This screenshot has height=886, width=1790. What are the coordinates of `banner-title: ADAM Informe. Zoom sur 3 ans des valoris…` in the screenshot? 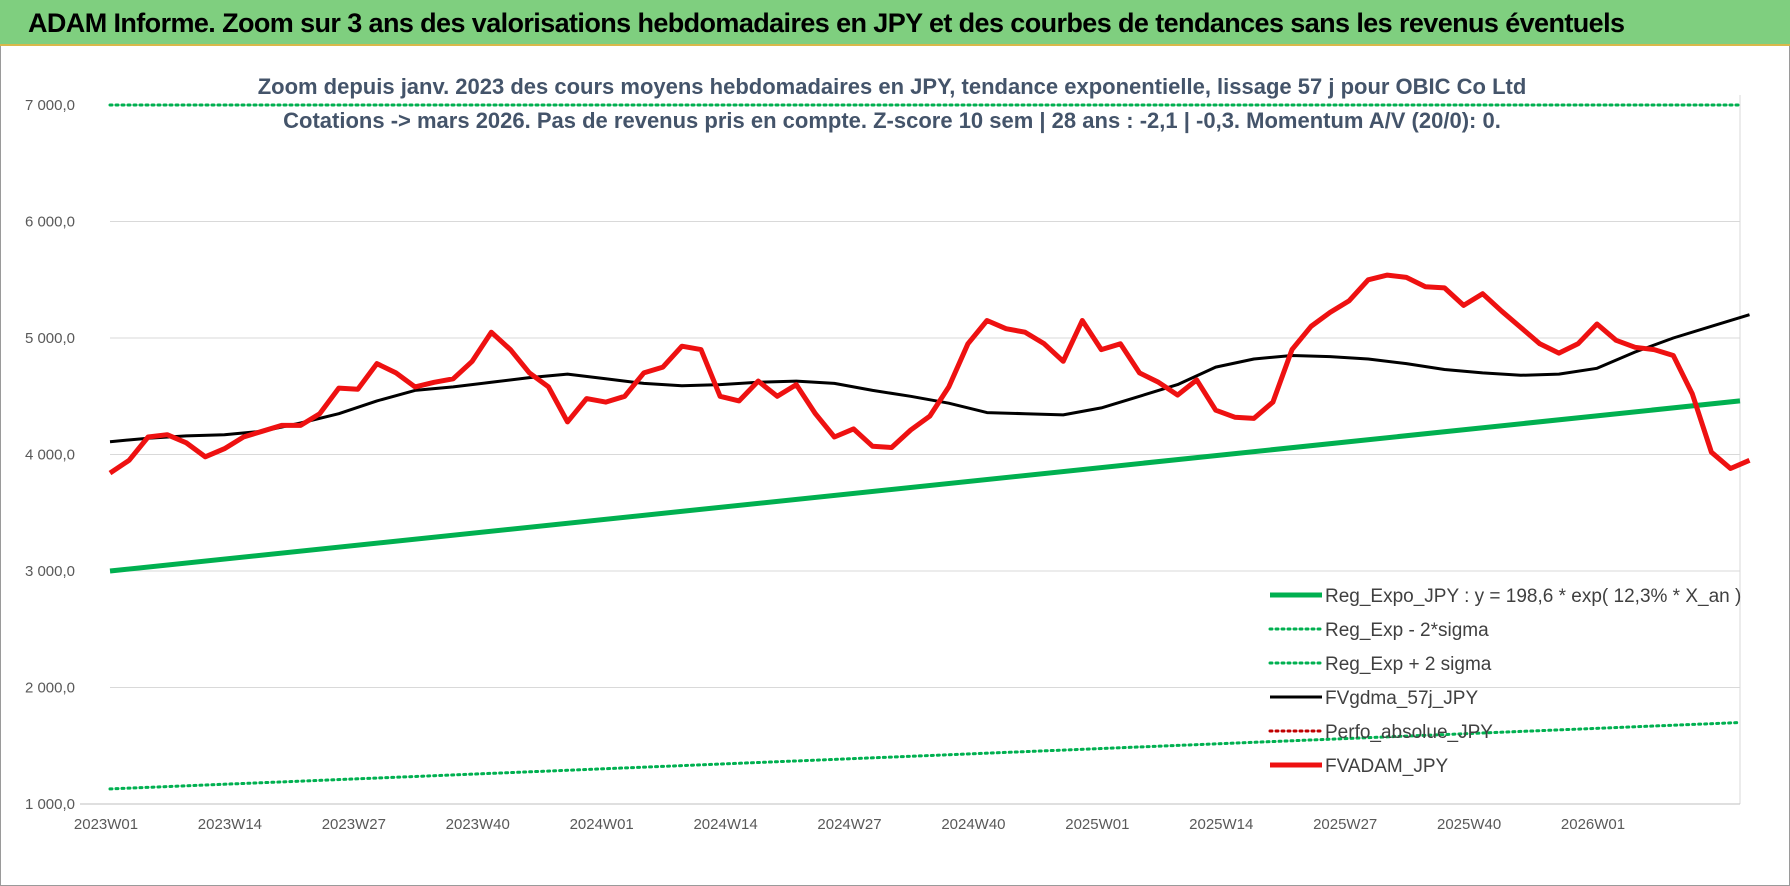 It's located at (826, 23).